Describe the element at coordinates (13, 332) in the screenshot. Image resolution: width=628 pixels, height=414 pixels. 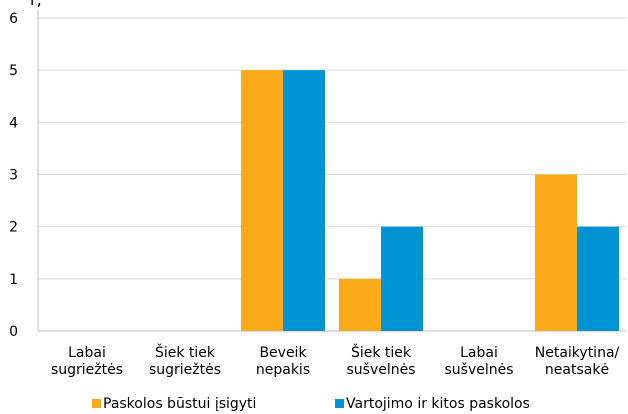
I see `y-tick-label: 0` at that location.